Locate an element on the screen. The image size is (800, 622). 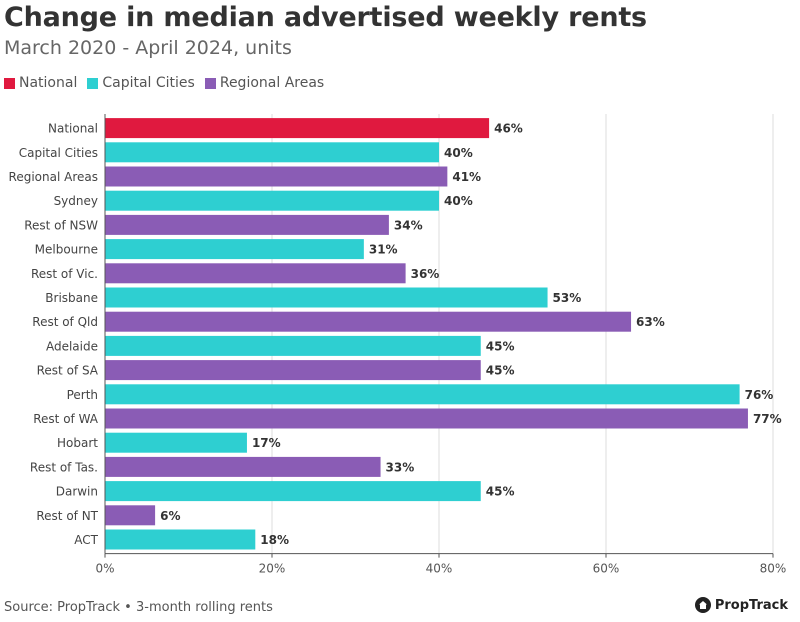
category-label: Rest of Vic. is located at coordinates (64, 274).